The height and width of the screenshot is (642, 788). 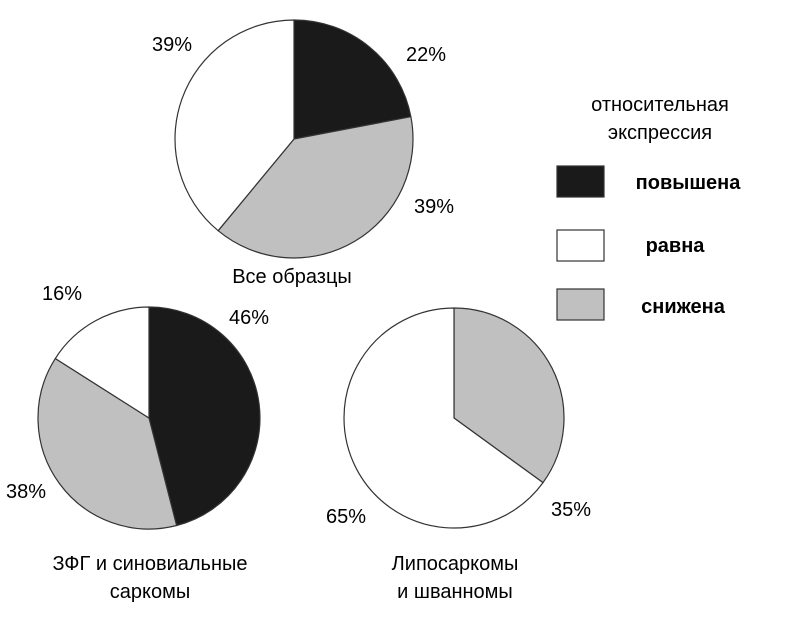 What do you see at coordinates (26, 492) in the screenshot?
I see `pie-1-label-1: 38%` at bounding box center [26, 492].